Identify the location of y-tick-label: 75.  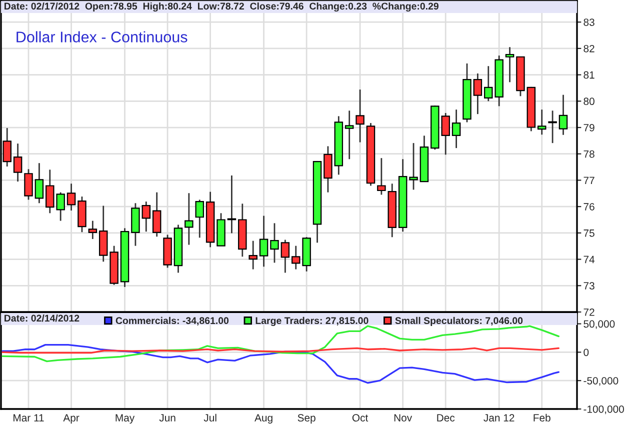
(589, 233).